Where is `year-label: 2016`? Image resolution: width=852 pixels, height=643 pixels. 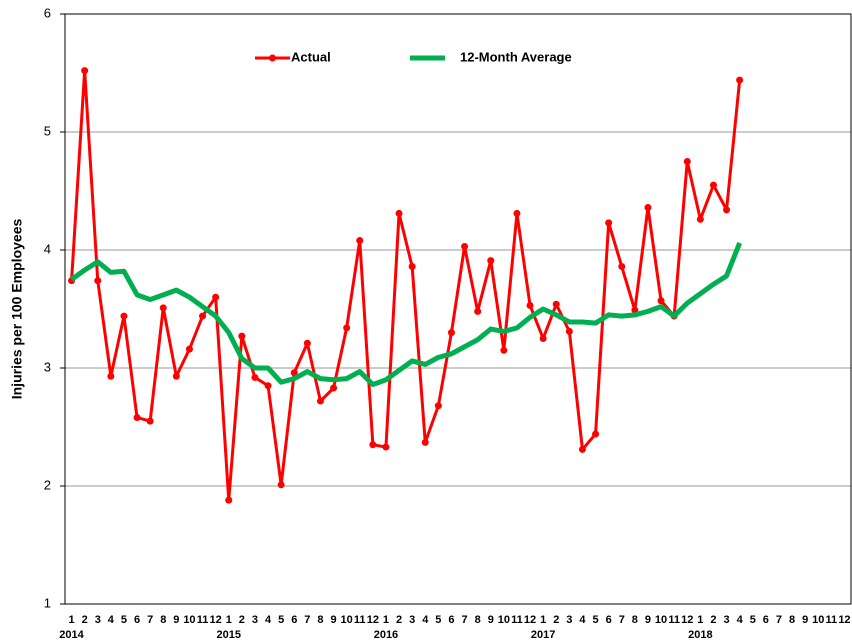 year-label: 2016 is located at coordinates (386, 635).